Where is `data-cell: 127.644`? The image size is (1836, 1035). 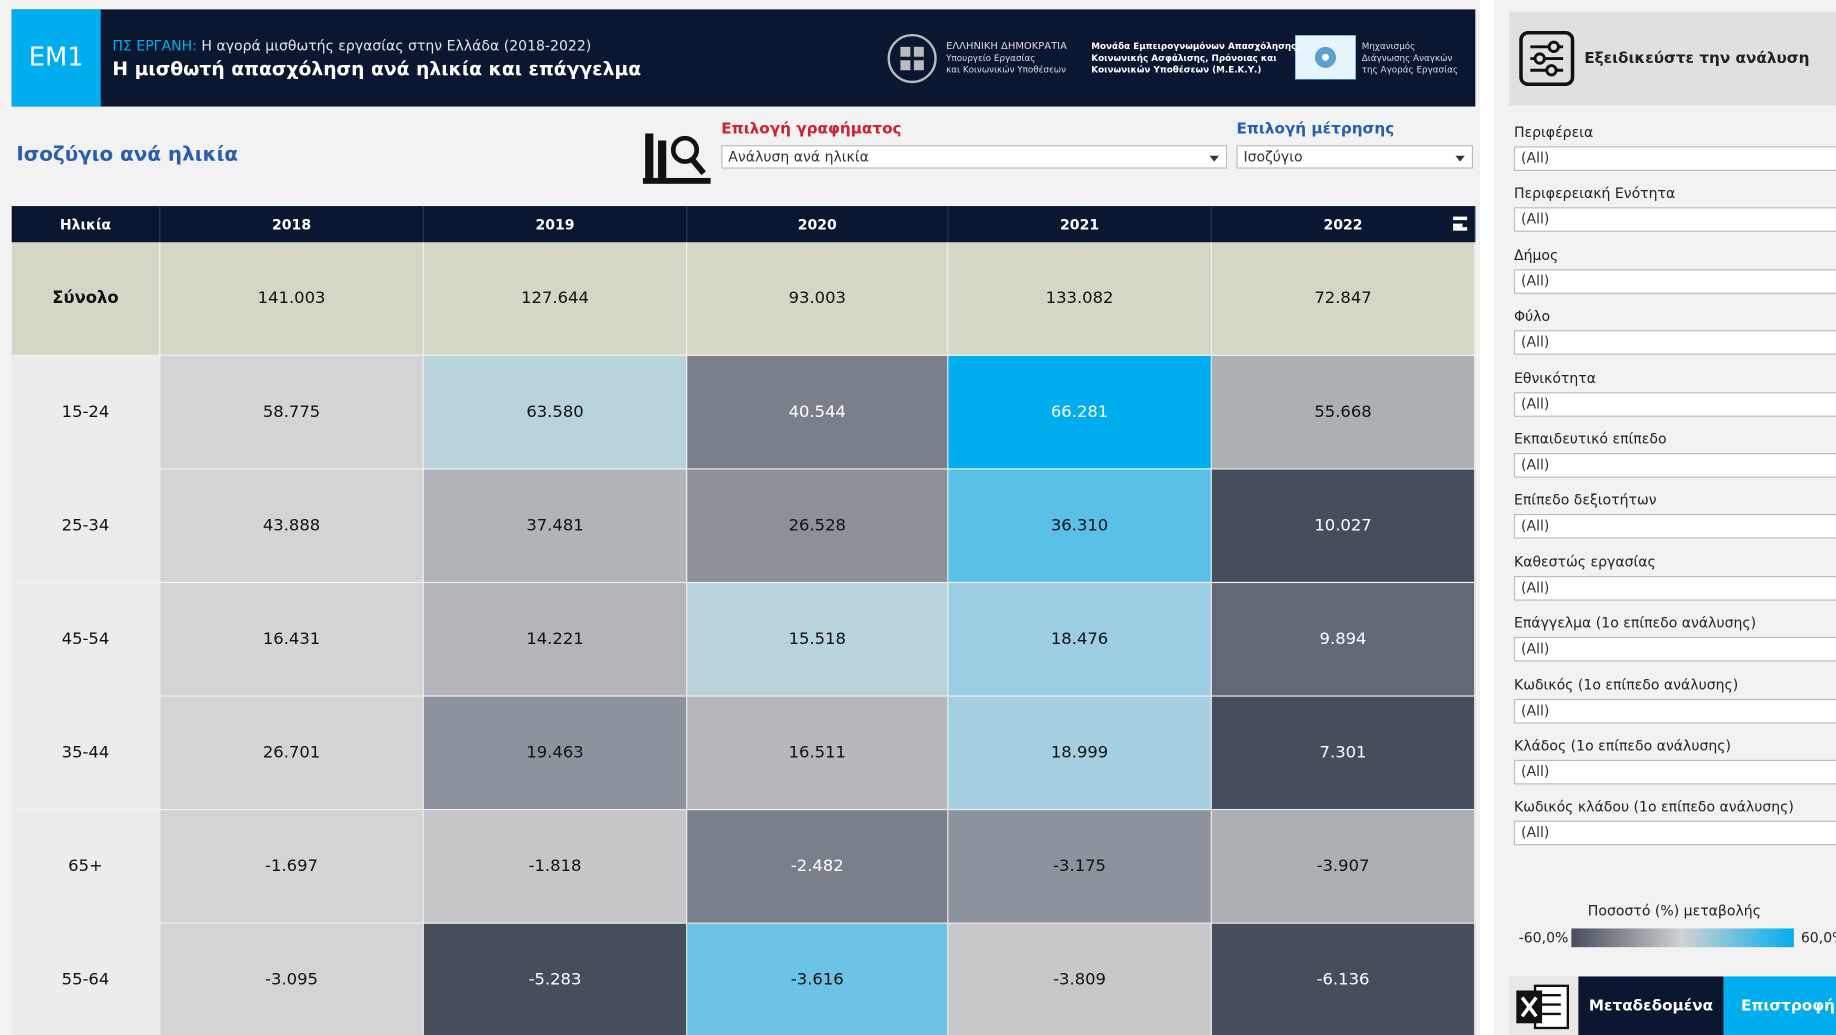 data-cell: 127.644 is located at coordinates (555, 299).